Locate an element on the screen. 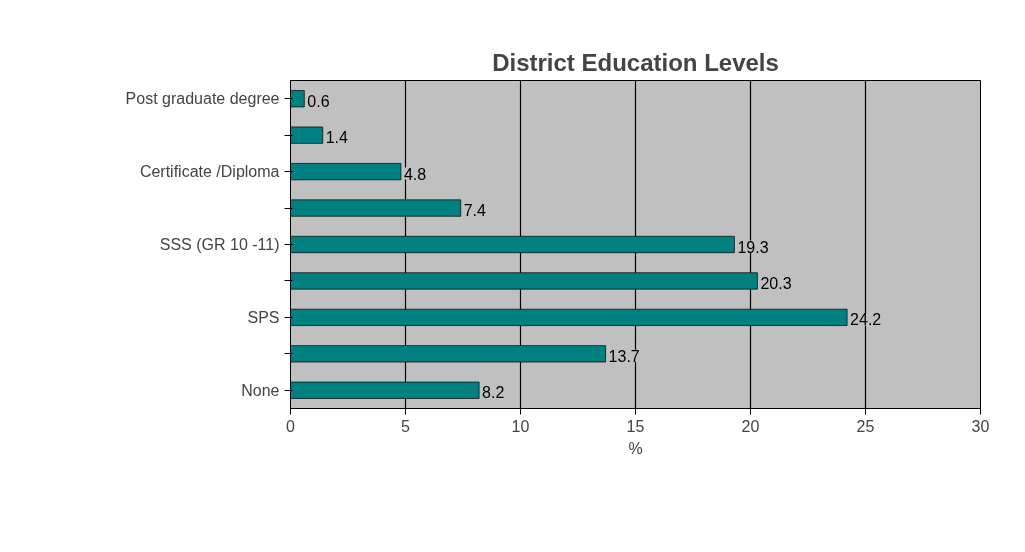 This screenshot has height=552, width=1025. data-label: 20.3 is located at coordinates (776, 283).